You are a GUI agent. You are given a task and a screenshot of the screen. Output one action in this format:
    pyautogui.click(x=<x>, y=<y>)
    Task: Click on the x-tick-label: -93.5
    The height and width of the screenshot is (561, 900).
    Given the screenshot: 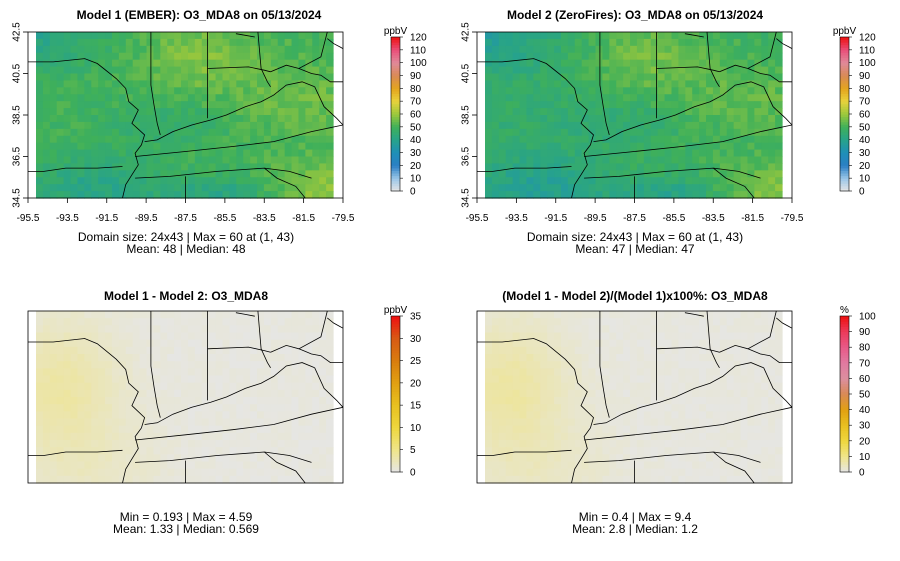 What is the action you would take?
    pyautogui.click(x=67, y=218)
    